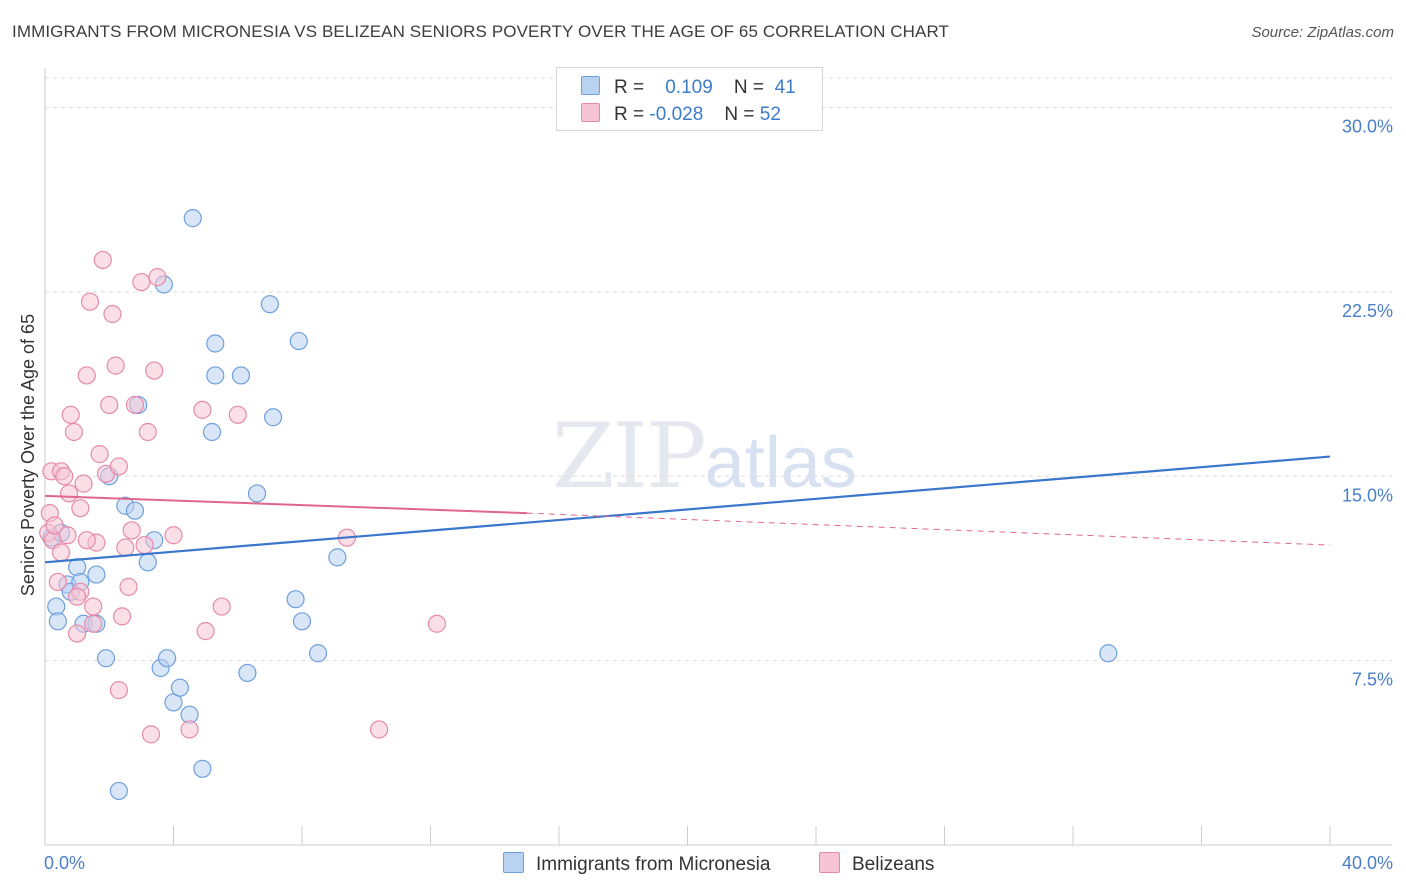  I want to click on y-axis-label: Seniors Poverty Over the Age of 65, so click(28, 455).